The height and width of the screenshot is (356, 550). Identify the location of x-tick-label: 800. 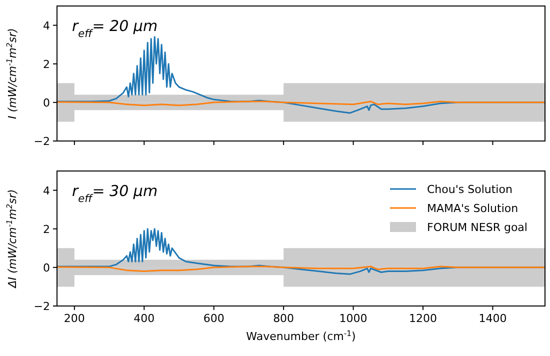
(283, 318).